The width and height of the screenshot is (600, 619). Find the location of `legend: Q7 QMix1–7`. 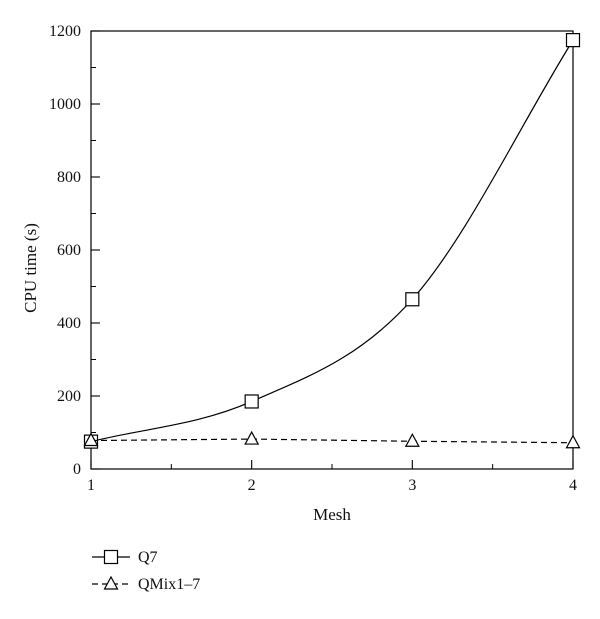

legend: Q7 QMix1–7 is located at coordinates (146, 571).